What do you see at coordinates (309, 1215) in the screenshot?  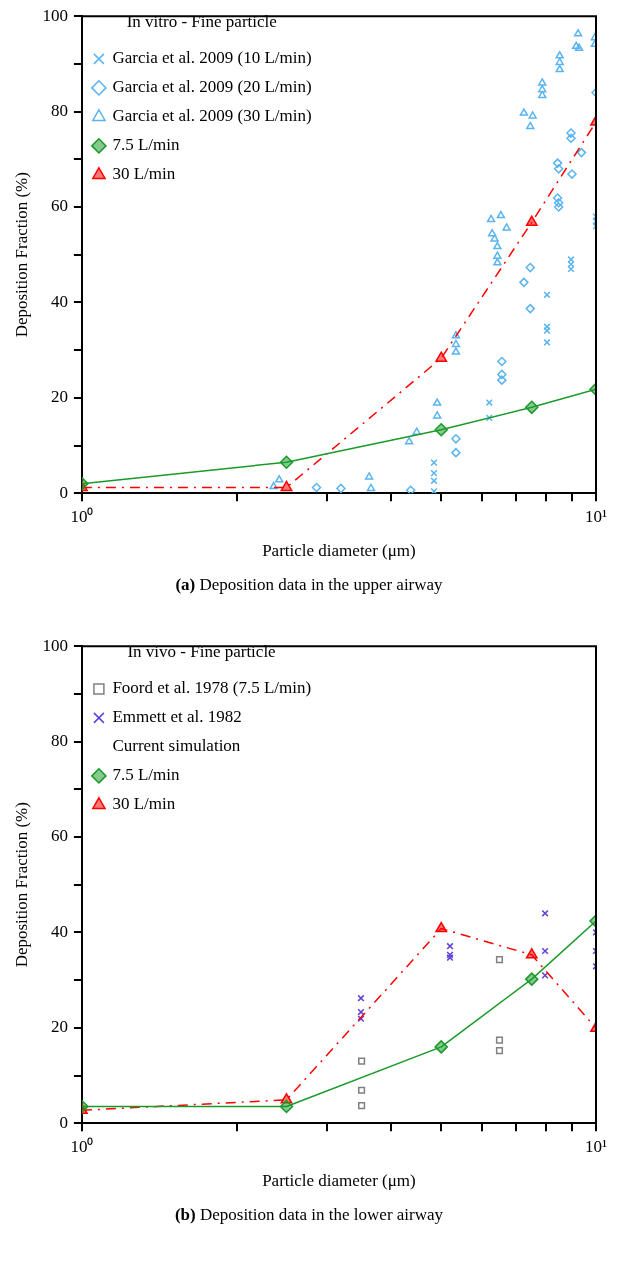 I see `text: (b) Deposition data in the lower airway` at bounding box center [309, 1215].